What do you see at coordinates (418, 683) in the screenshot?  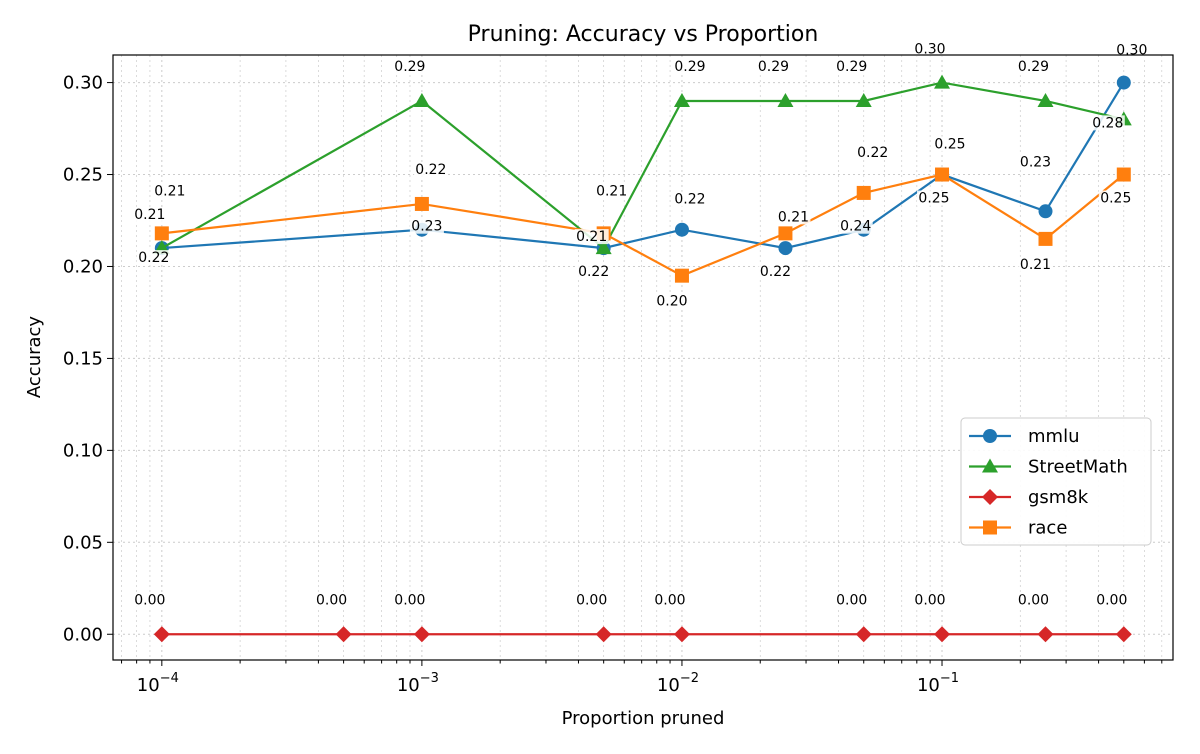 I see `x-tick-label: 10⁻³` at bounding box center [418, 683].